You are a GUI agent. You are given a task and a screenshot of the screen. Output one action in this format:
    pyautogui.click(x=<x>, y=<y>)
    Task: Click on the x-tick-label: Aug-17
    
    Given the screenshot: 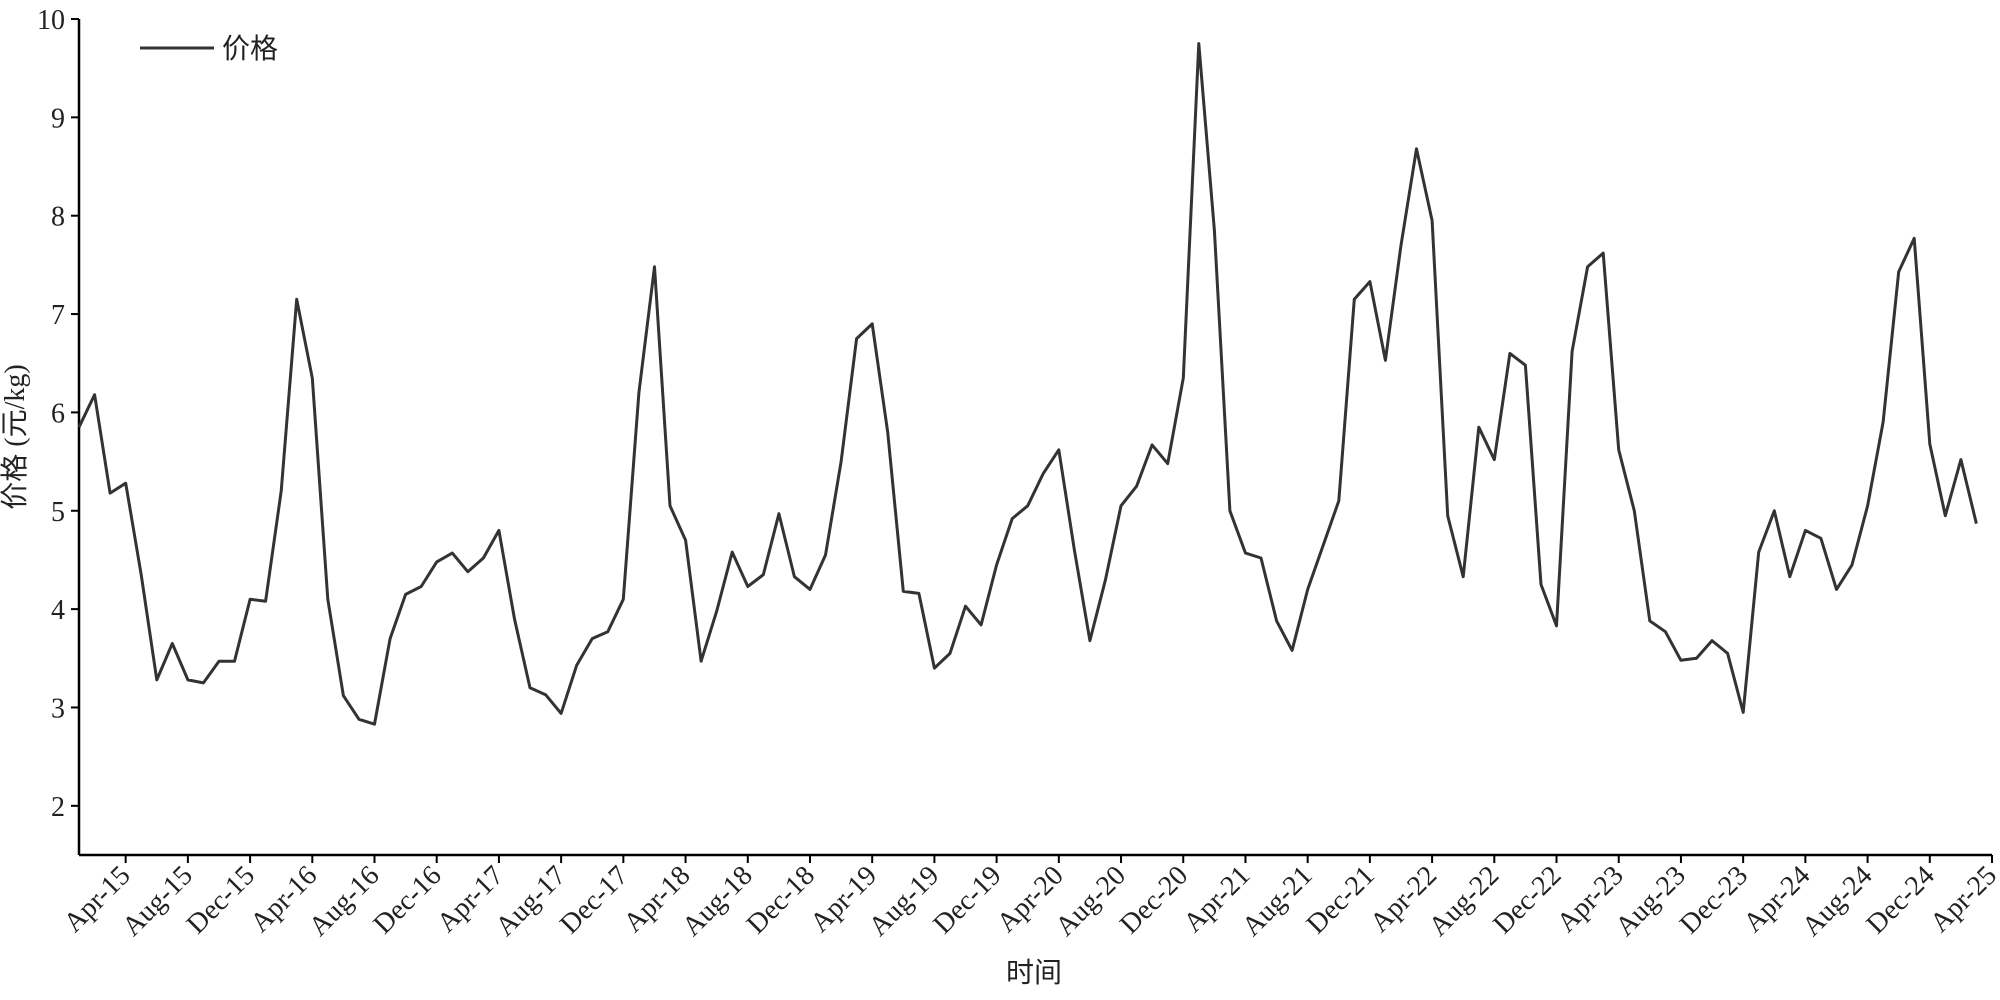 What is the action you would take?
    pyautogui.click(x=531, y=901)
    